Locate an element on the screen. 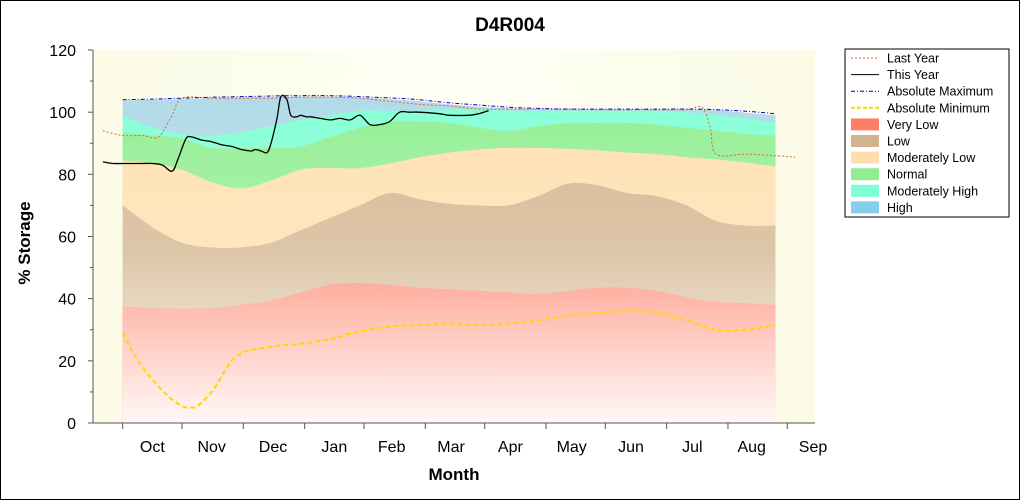 This screenshot has height=500, width=1020. legend-label: This Year is located at coordinates (913, 75).